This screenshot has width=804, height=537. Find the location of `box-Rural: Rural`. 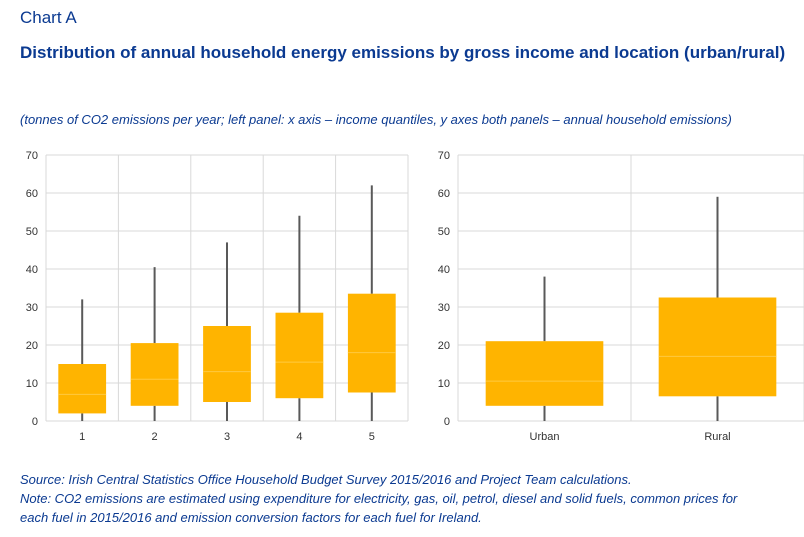

box-Rural: Rural is located at coordinates (717, 319).